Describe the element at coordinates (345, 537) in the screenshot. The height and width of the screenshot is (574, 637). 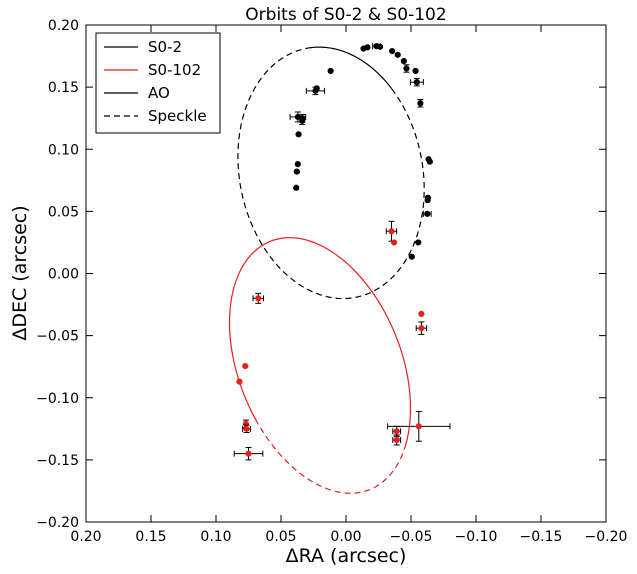
I see `x-tick-label: 0.00` at that location.